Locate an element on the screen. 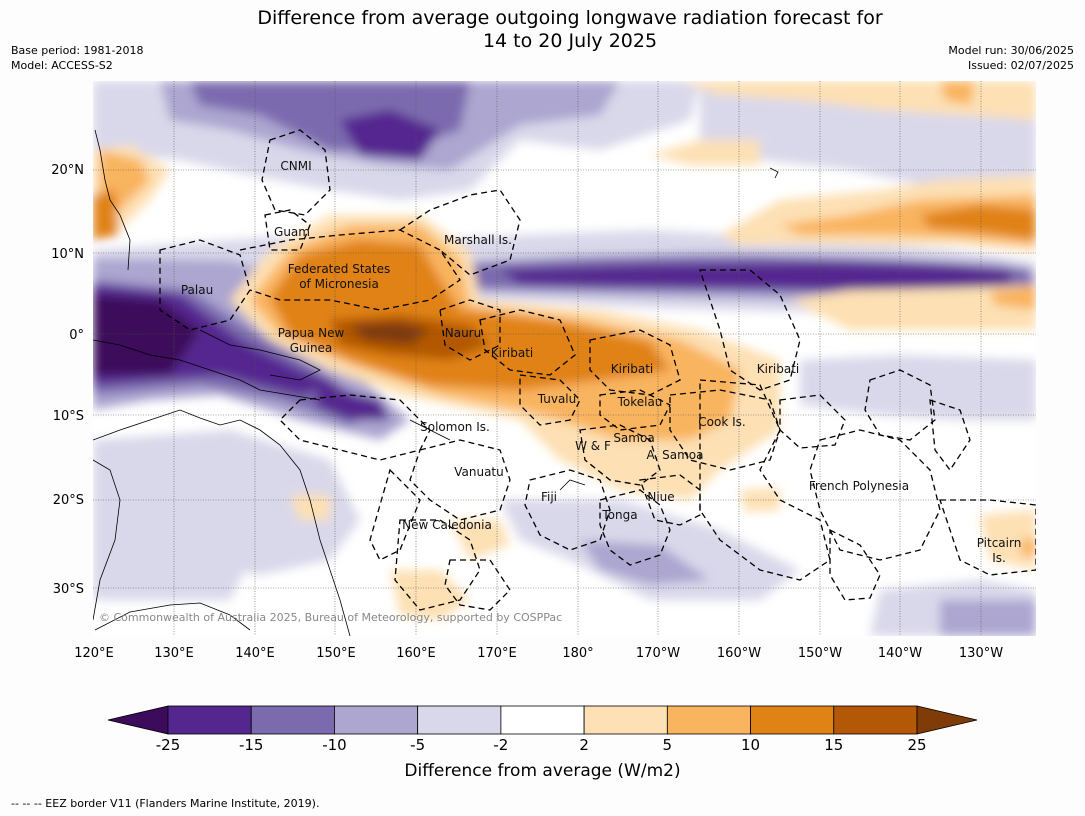  label-tuvalu: Tuvalu is located at coordinates (557, 399).